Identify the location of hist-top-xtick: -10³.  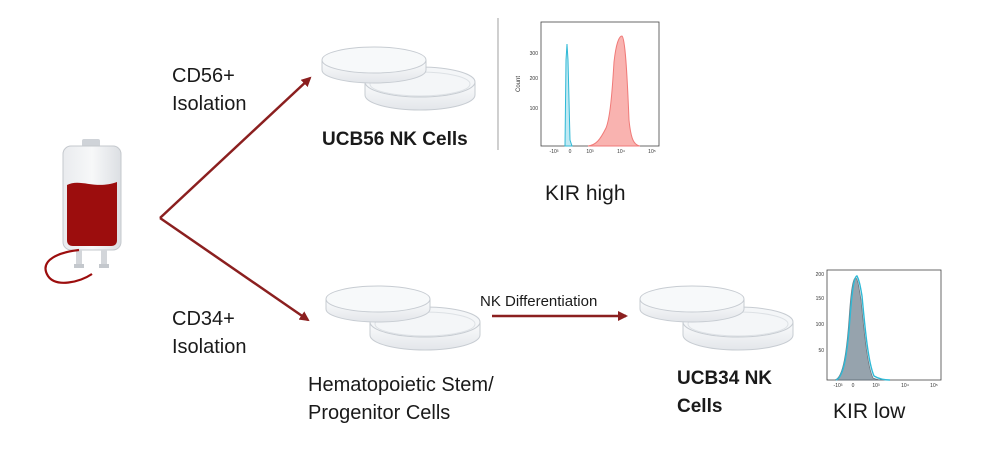
(554, 152).